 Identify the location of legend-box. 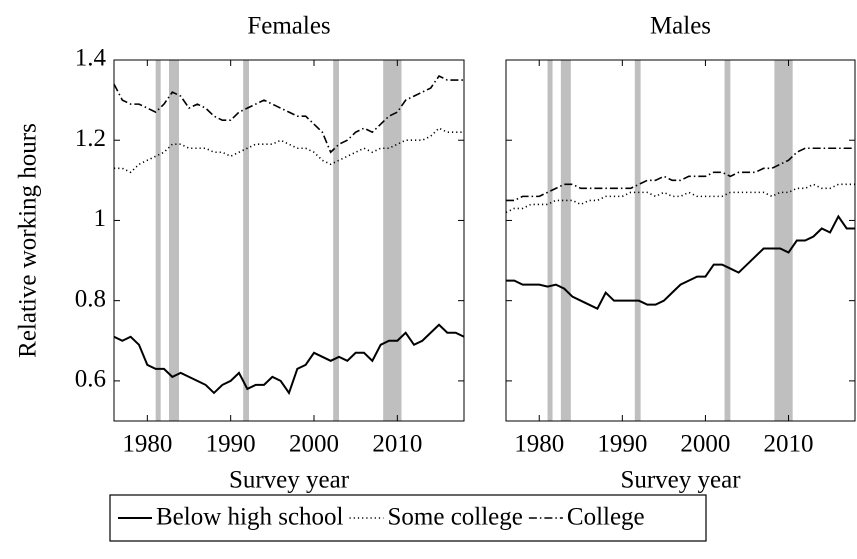
(408, 518).